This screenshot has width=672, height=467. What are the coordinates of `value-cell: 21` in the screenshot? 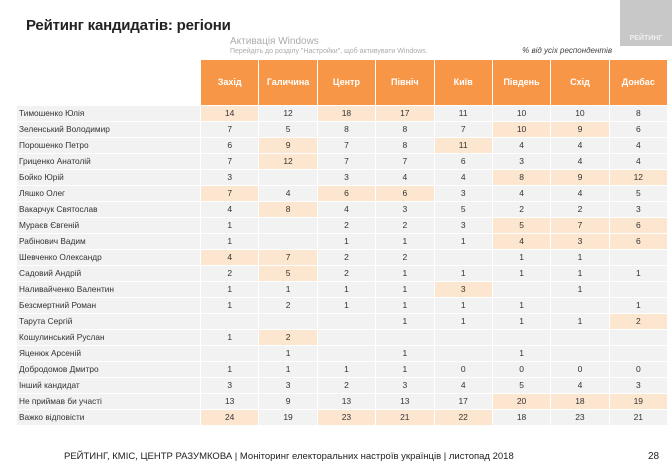 It's located at (638, 417).